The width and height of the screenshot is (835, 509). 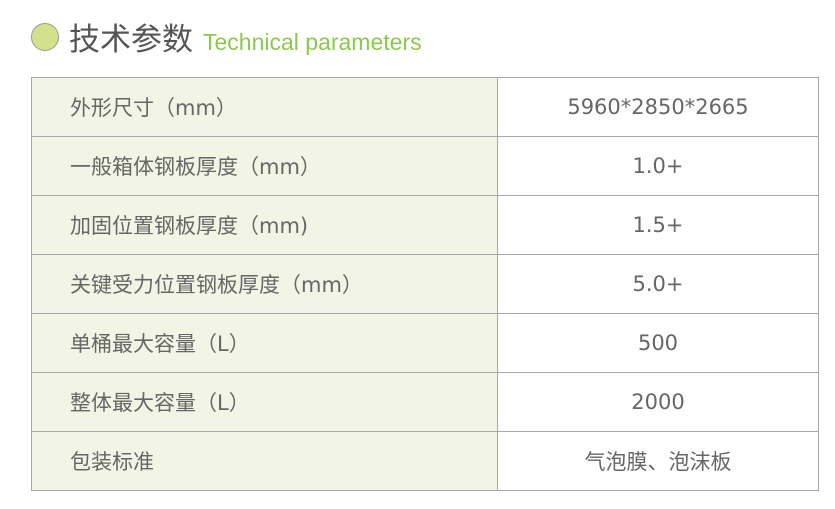 I want to click on section-title: 技术参数 Technical parameters, so click(x=226, y=36).